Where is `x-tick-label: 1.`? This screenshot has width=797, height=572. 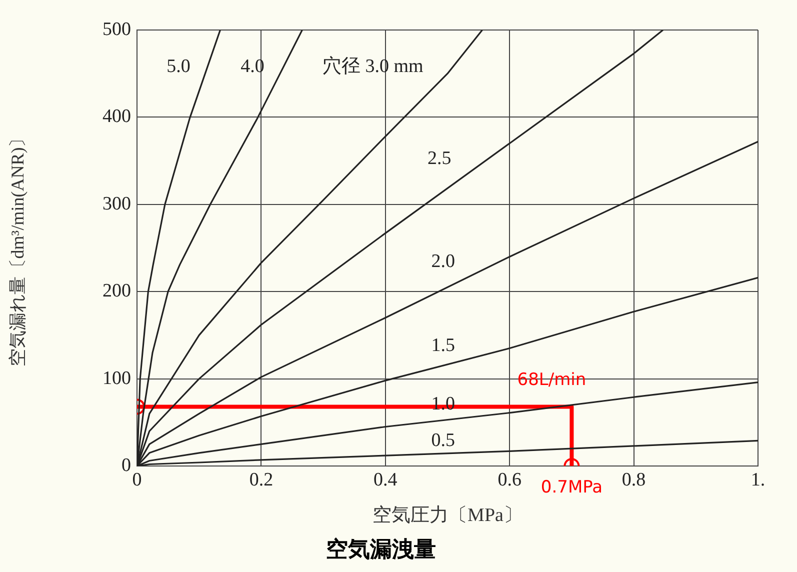
x-tick-label: 1. is located at coordinates (758, 479).